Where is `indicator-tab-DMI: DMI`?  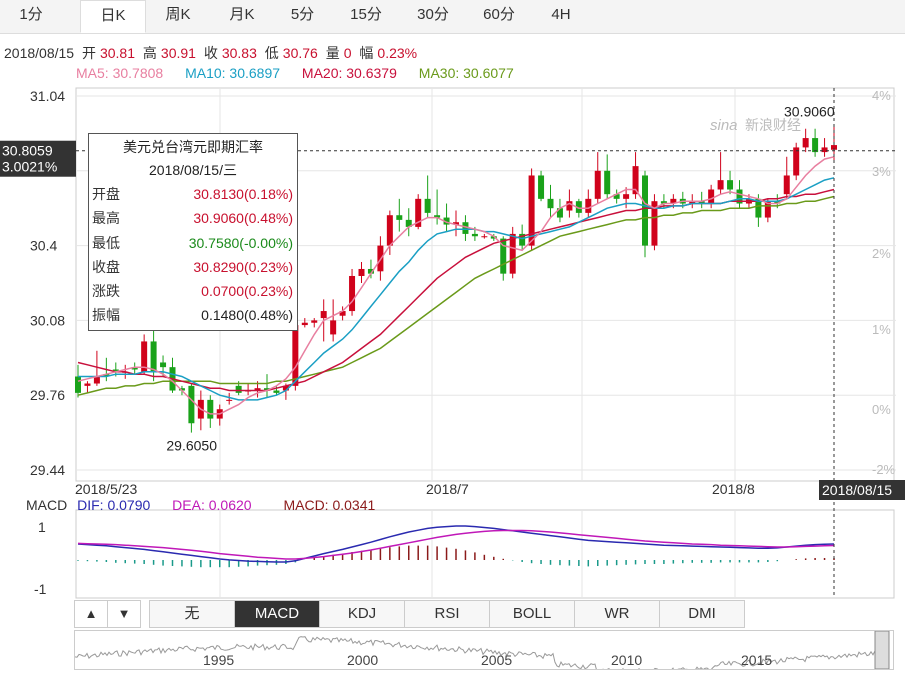
indicator-tab-DMI: DMI is located at coordinates (702, 614).